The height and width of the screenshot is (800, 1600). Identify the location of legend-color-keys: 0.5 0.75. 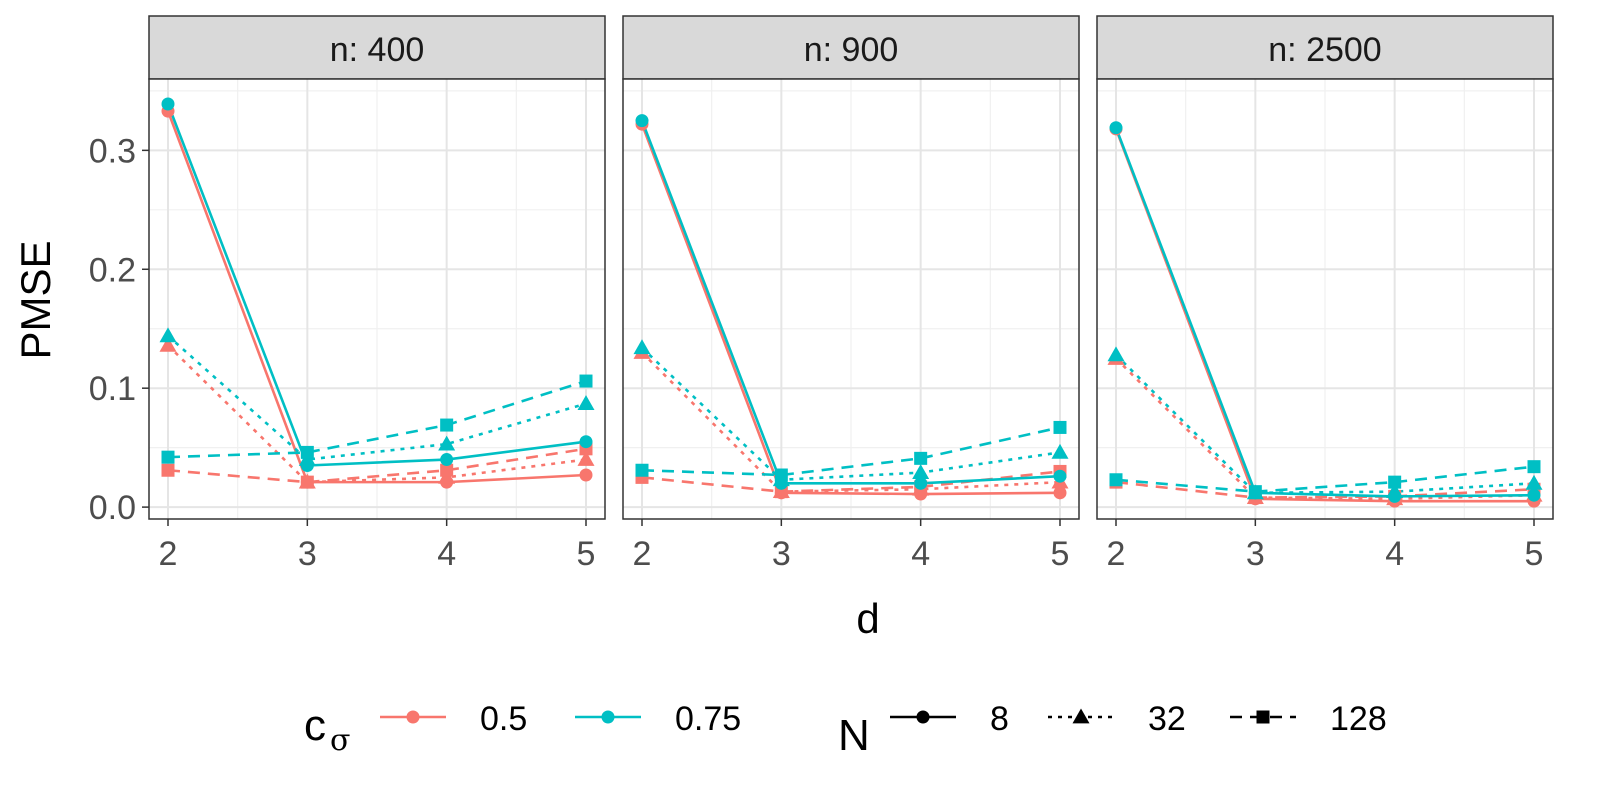
(560, 719).